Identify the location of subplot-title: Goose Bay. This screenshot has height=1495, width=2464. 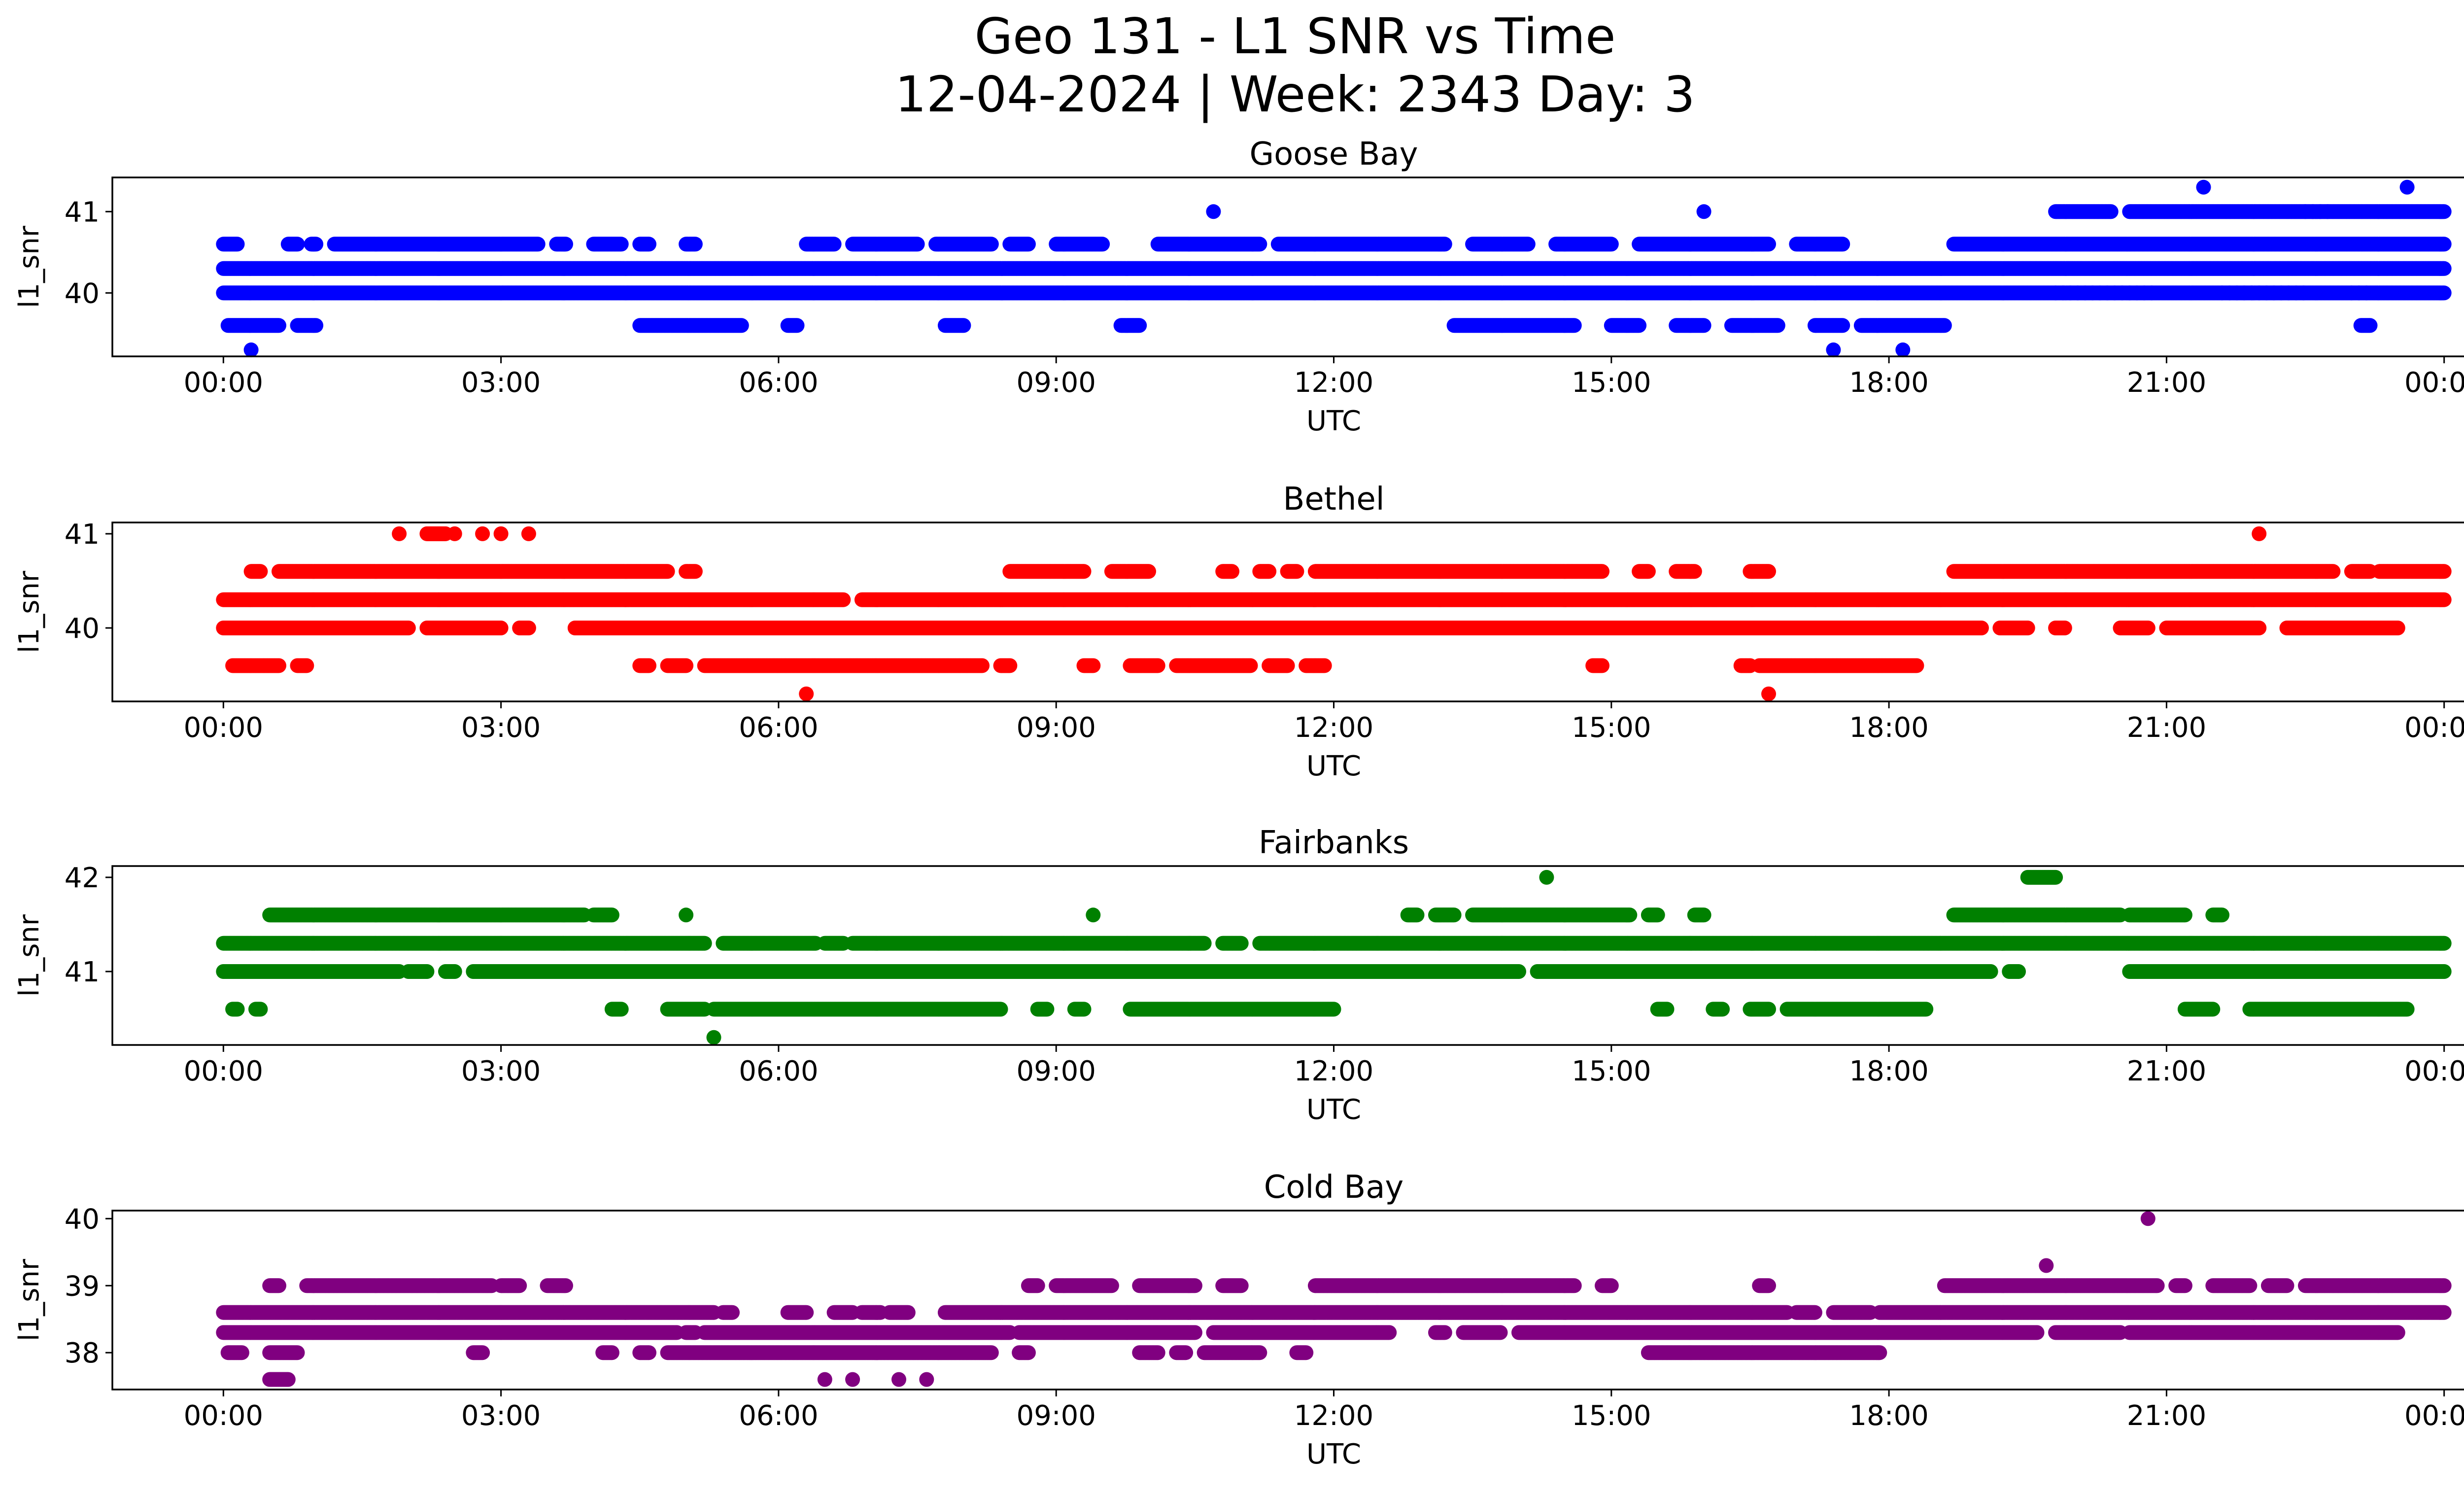
(1334, 154).